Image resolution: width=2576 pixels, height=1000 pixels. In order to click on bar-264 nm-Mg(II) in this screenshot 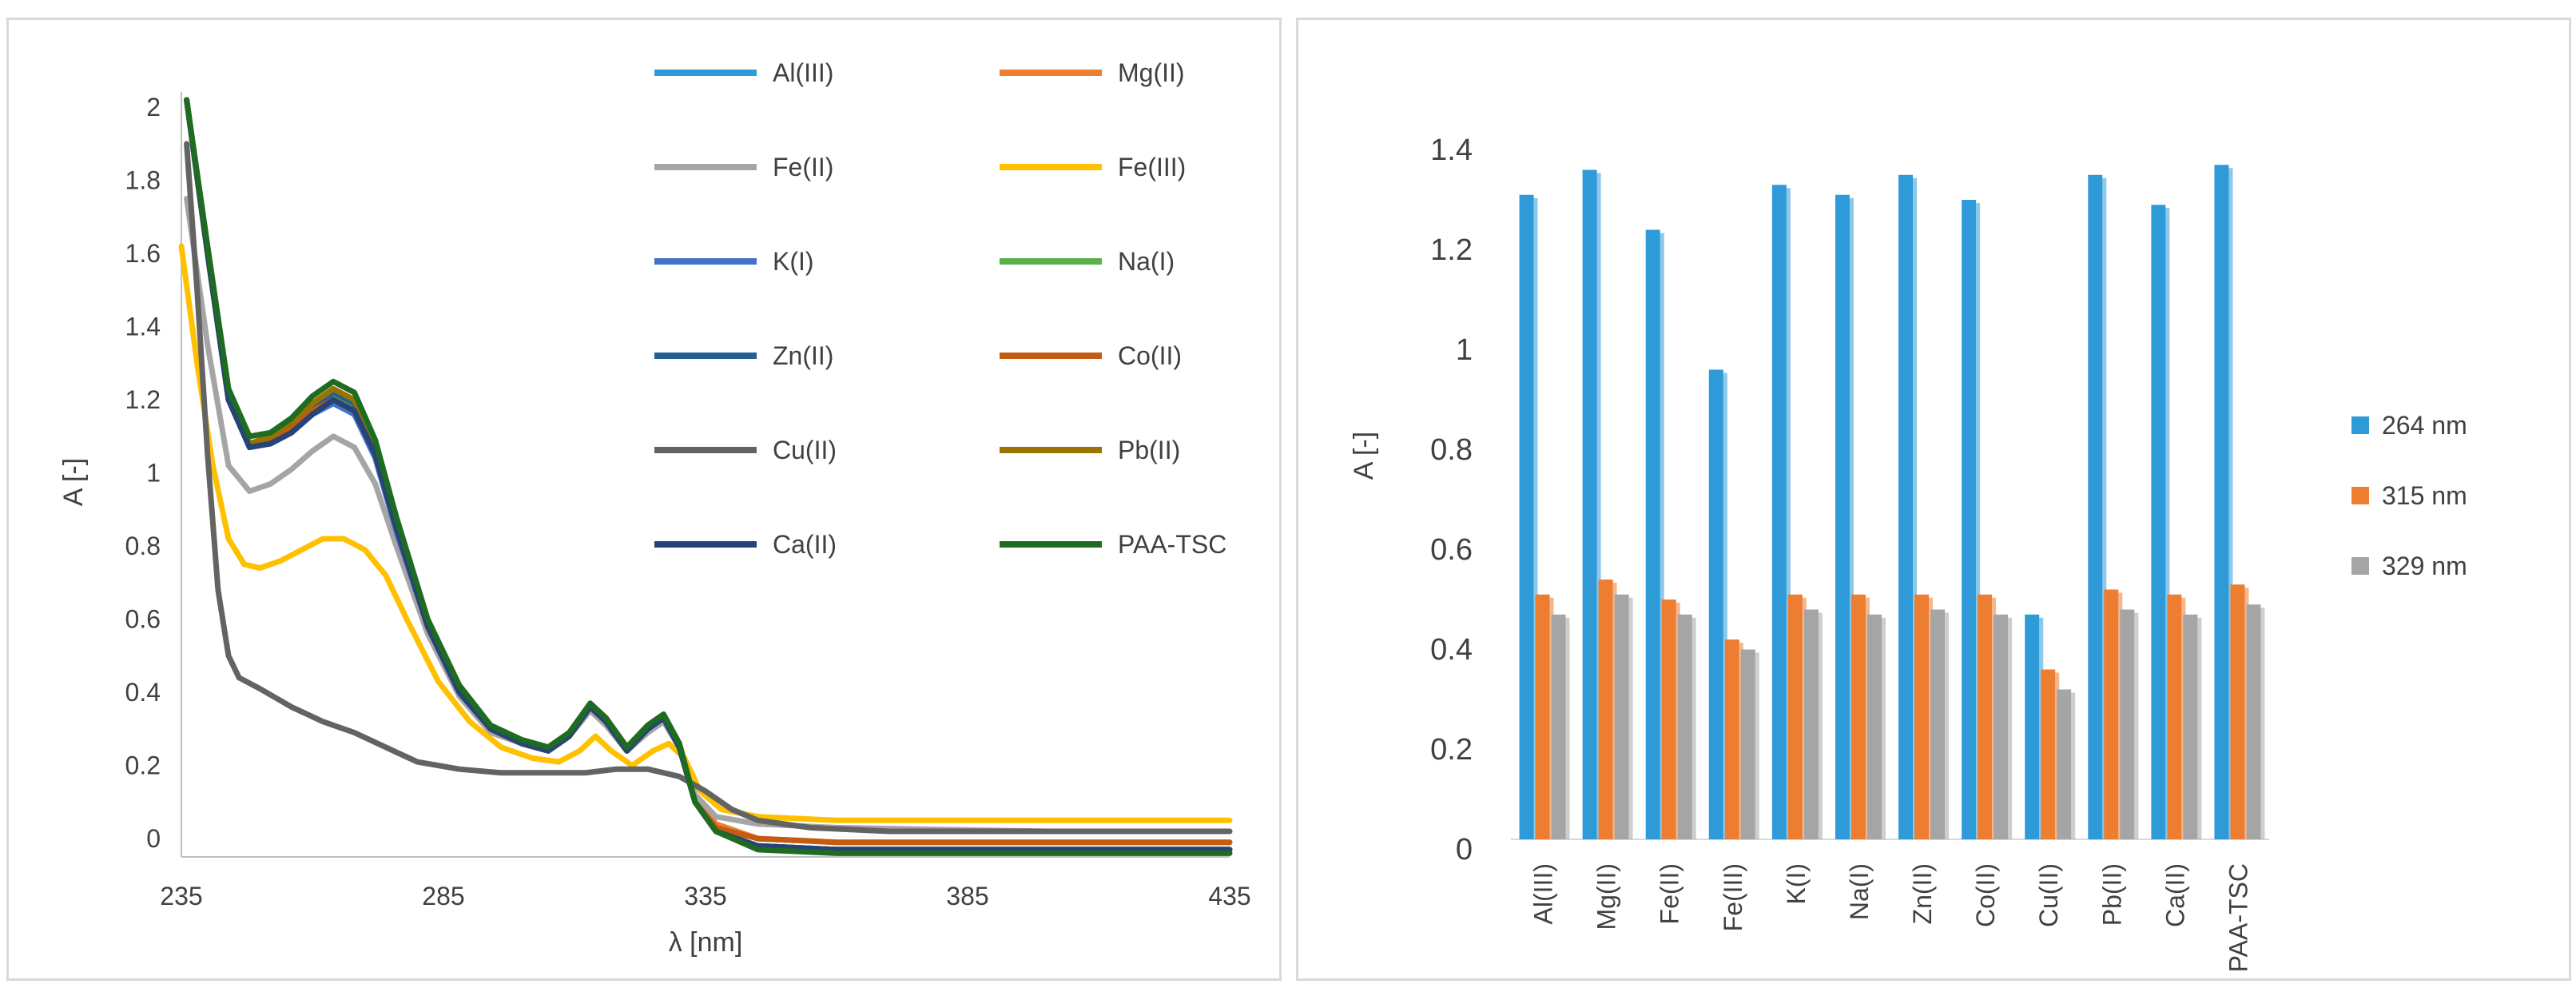, I will do `click(1589, 504)`.